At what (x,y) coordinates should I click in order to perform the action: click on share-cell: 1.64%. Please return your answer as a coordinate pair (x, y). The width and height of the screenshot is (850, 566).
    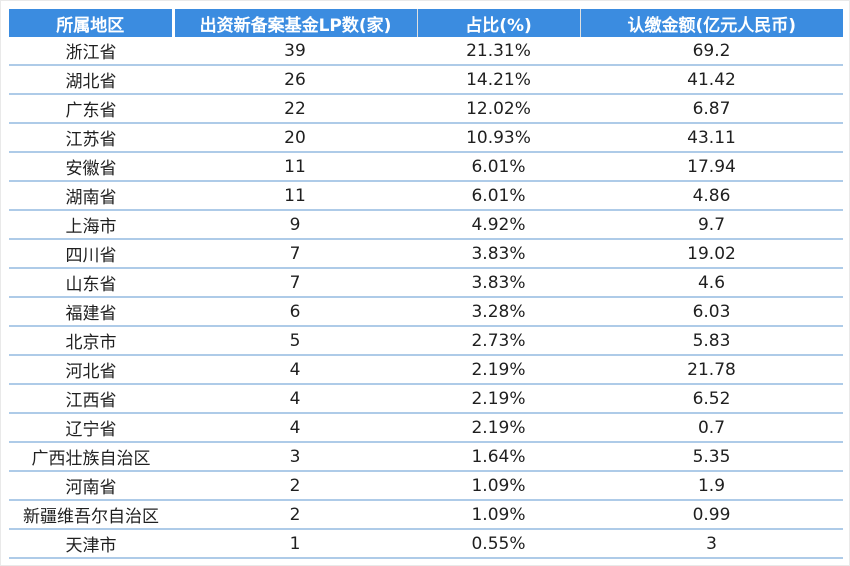
    Looking at the image, I should click on (498, 457).